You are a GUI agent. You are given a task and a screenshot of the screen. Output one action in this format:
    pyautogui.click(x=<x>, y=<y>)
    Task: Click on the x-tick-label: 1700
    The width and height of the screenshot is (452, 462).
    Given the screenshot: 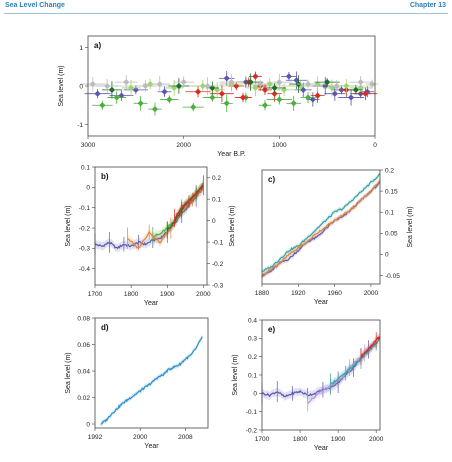 What is the action you would take?
    pyautogui.click(x=95, y=294)
    